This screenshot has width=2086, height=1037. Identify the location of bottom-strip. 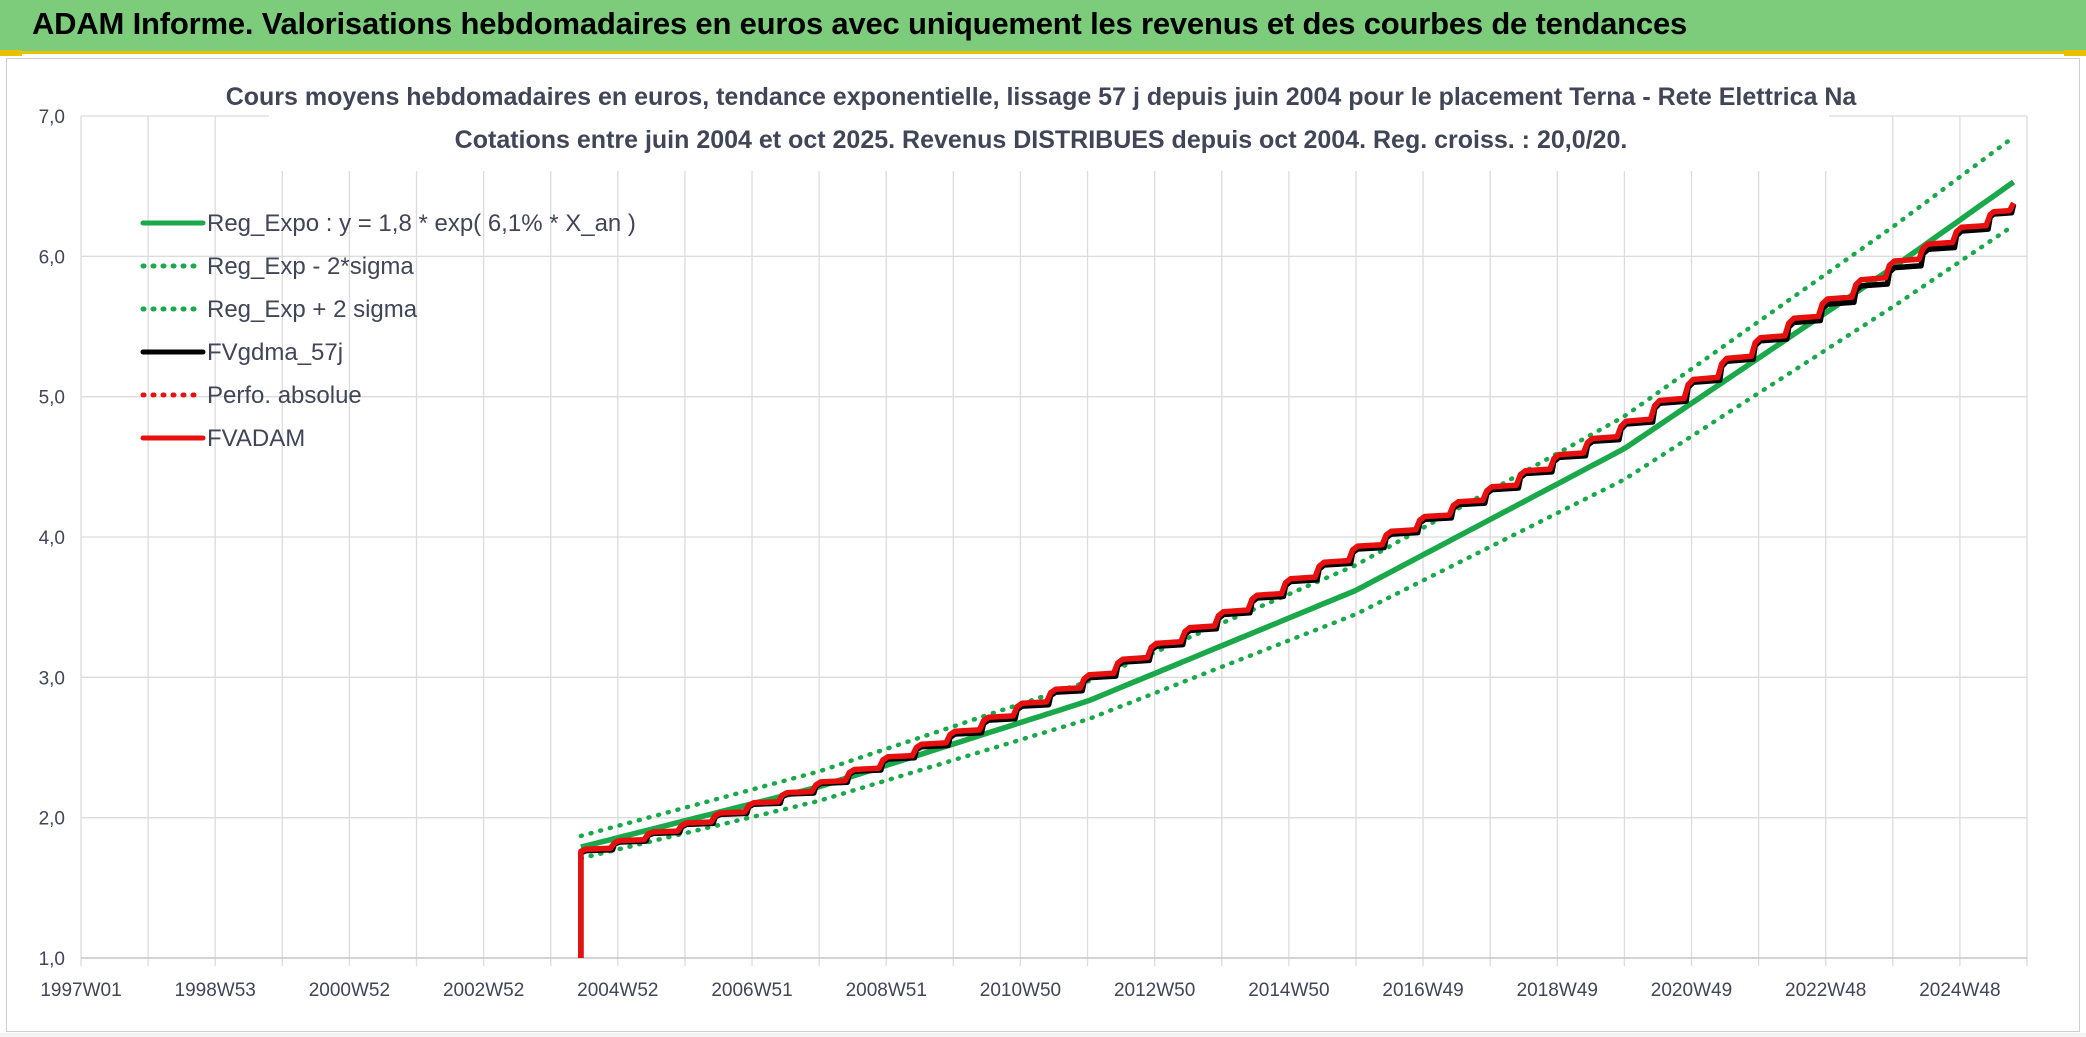
(1043, 1035).